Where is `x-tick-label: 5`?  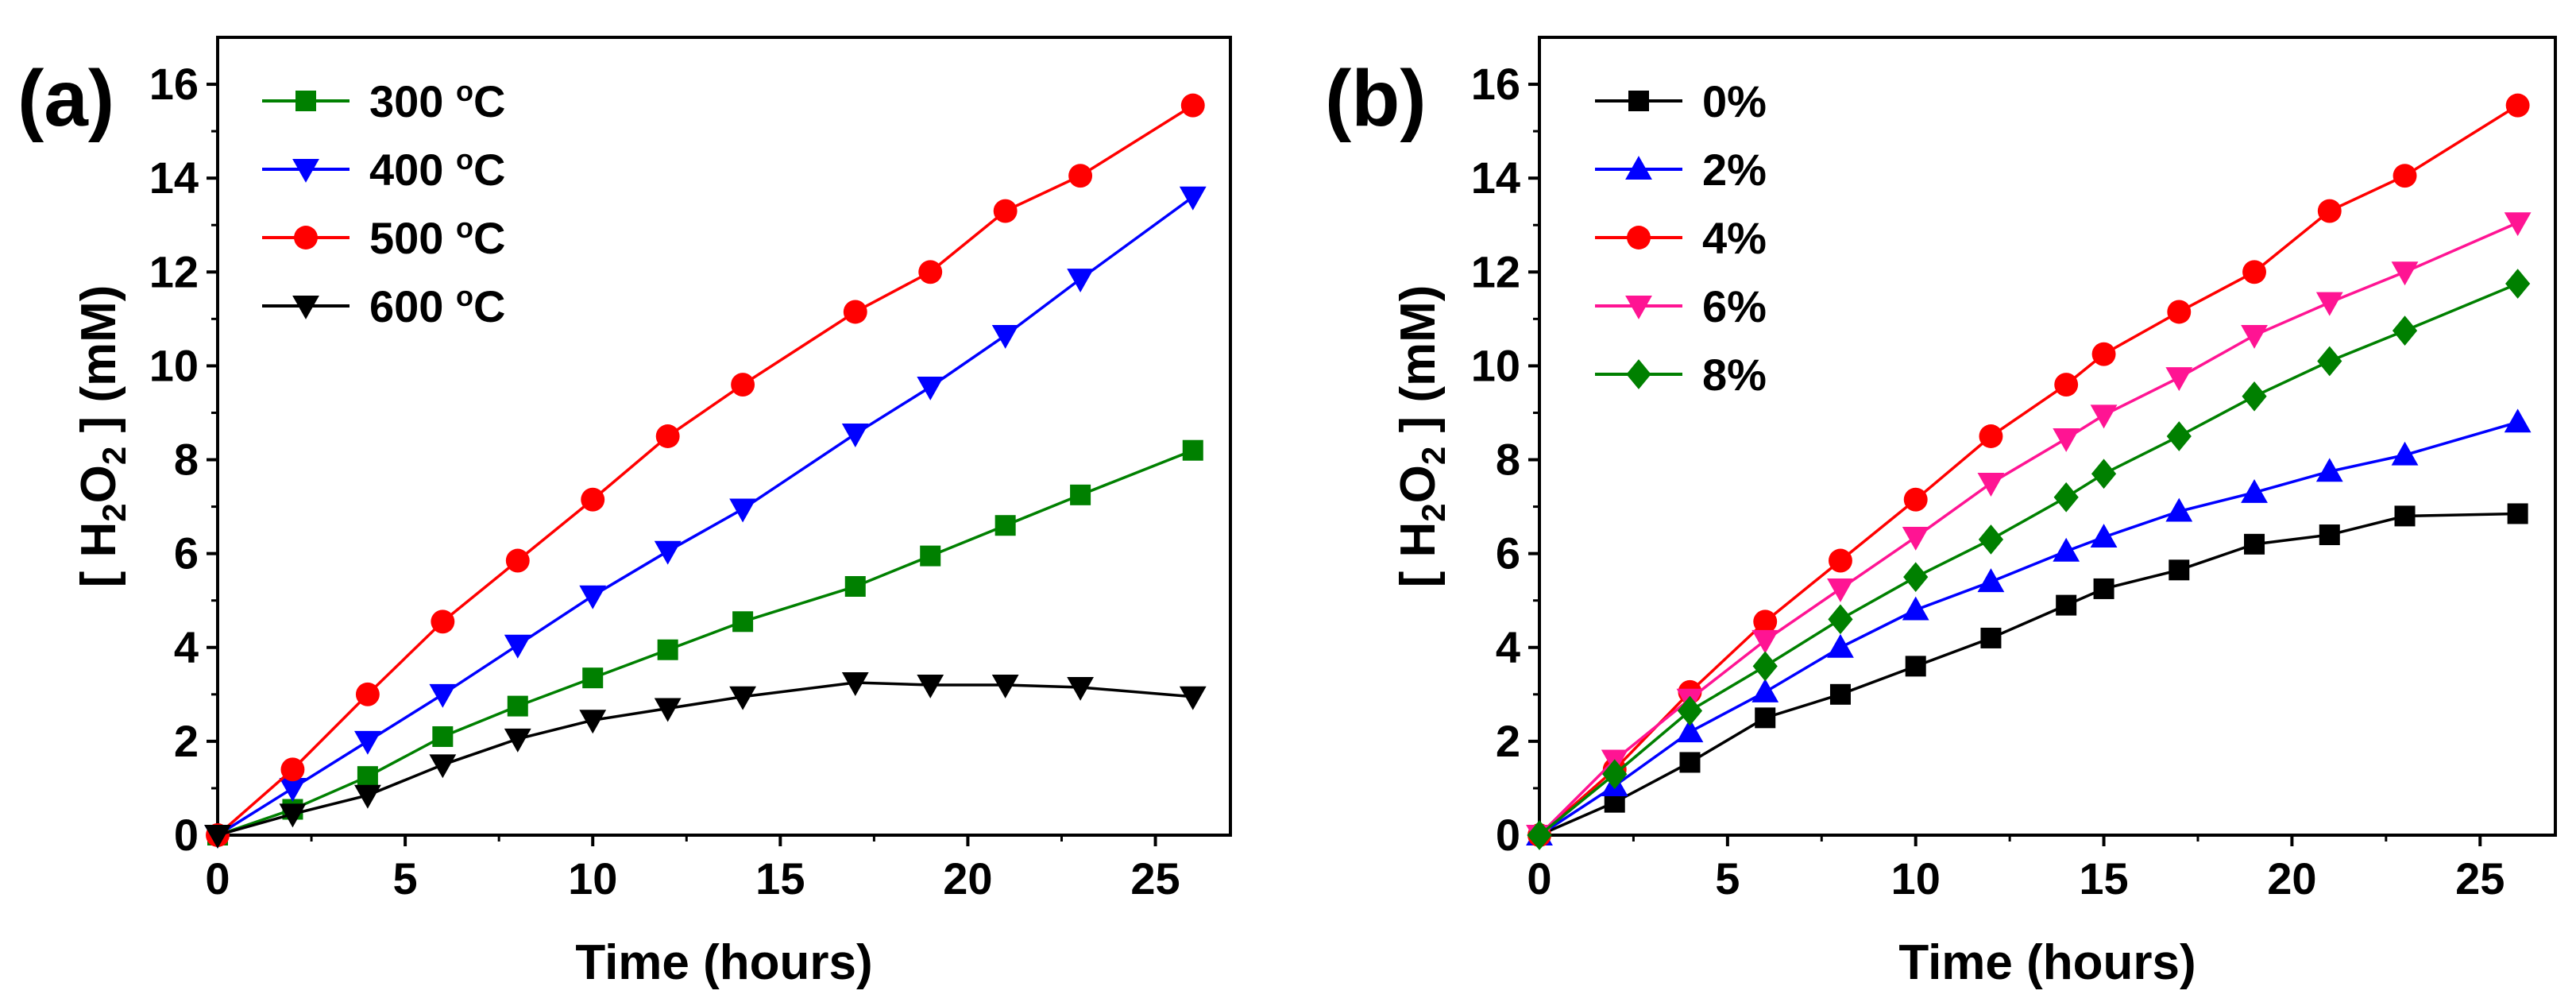
x-tick-label: 5 is located at coordinates (1727, 878).